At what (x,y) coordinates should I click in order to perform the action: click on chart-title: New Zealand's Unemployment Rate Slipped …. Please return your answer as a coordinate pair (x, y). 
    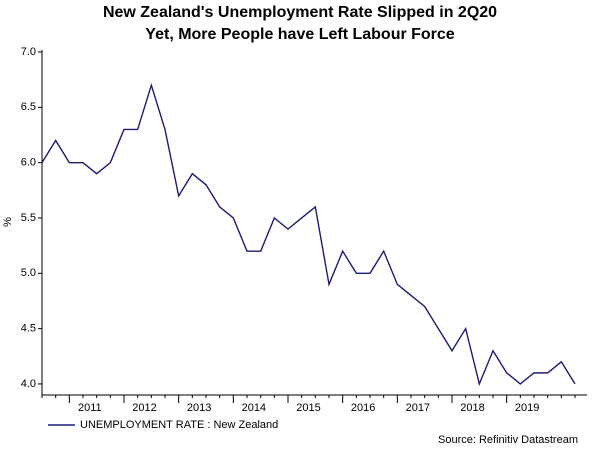
    Looking at the image, I should click on (300, 12).